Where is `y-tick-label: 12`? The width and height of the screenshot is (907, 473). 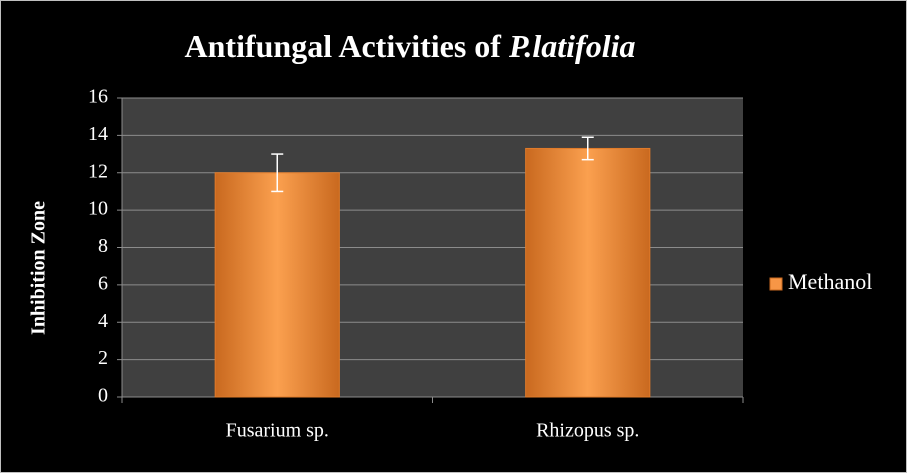
y-tick-label: 12 is located at coordinates (98, 171).